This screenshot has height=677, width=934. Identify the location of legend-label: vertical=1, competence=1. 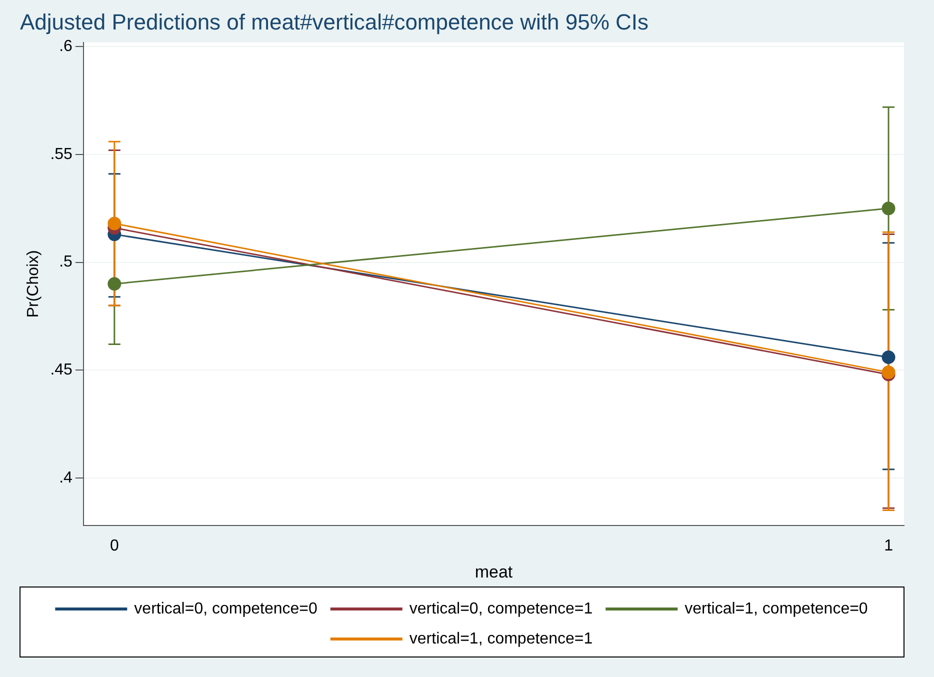
(501, 639).